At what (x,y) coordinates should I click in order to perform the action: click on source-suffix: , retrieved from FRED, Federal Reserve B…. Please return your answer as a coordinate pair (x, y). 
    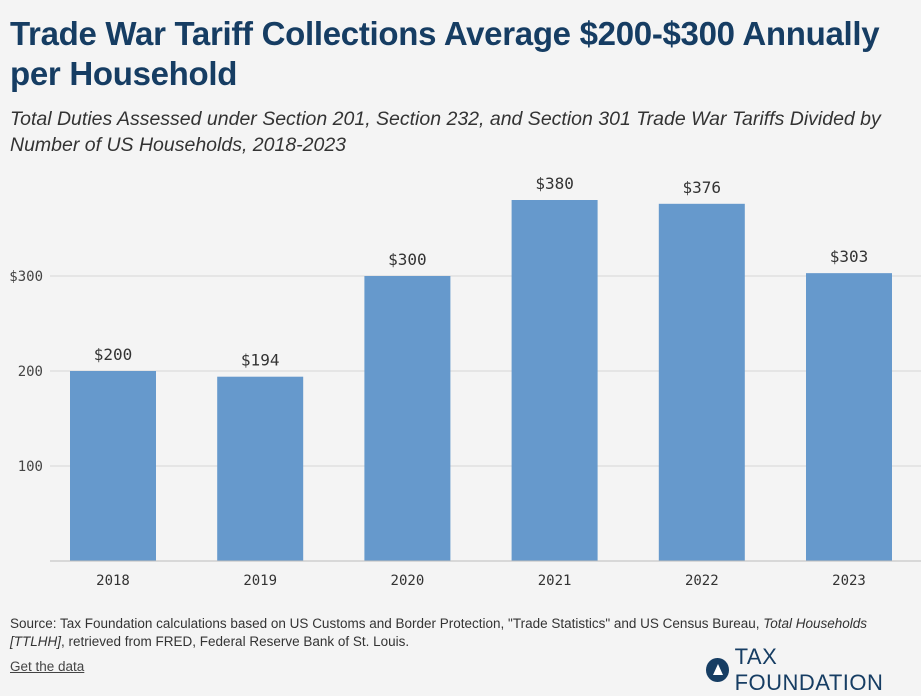
    Looking at the image, I should click on (235, 641).